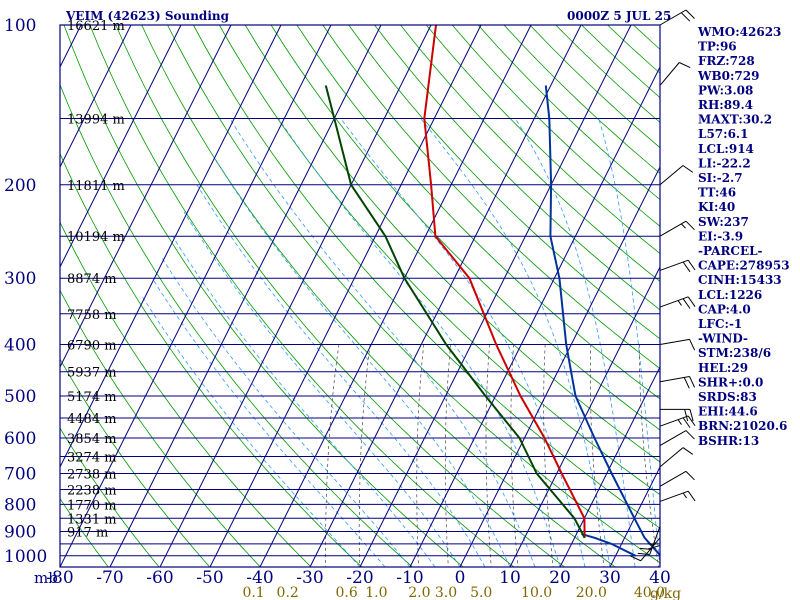  What do you see at coordinates (96, 26) in the screenshot?
I see `height-label: 16621 m` at bounding box center [96, 26].